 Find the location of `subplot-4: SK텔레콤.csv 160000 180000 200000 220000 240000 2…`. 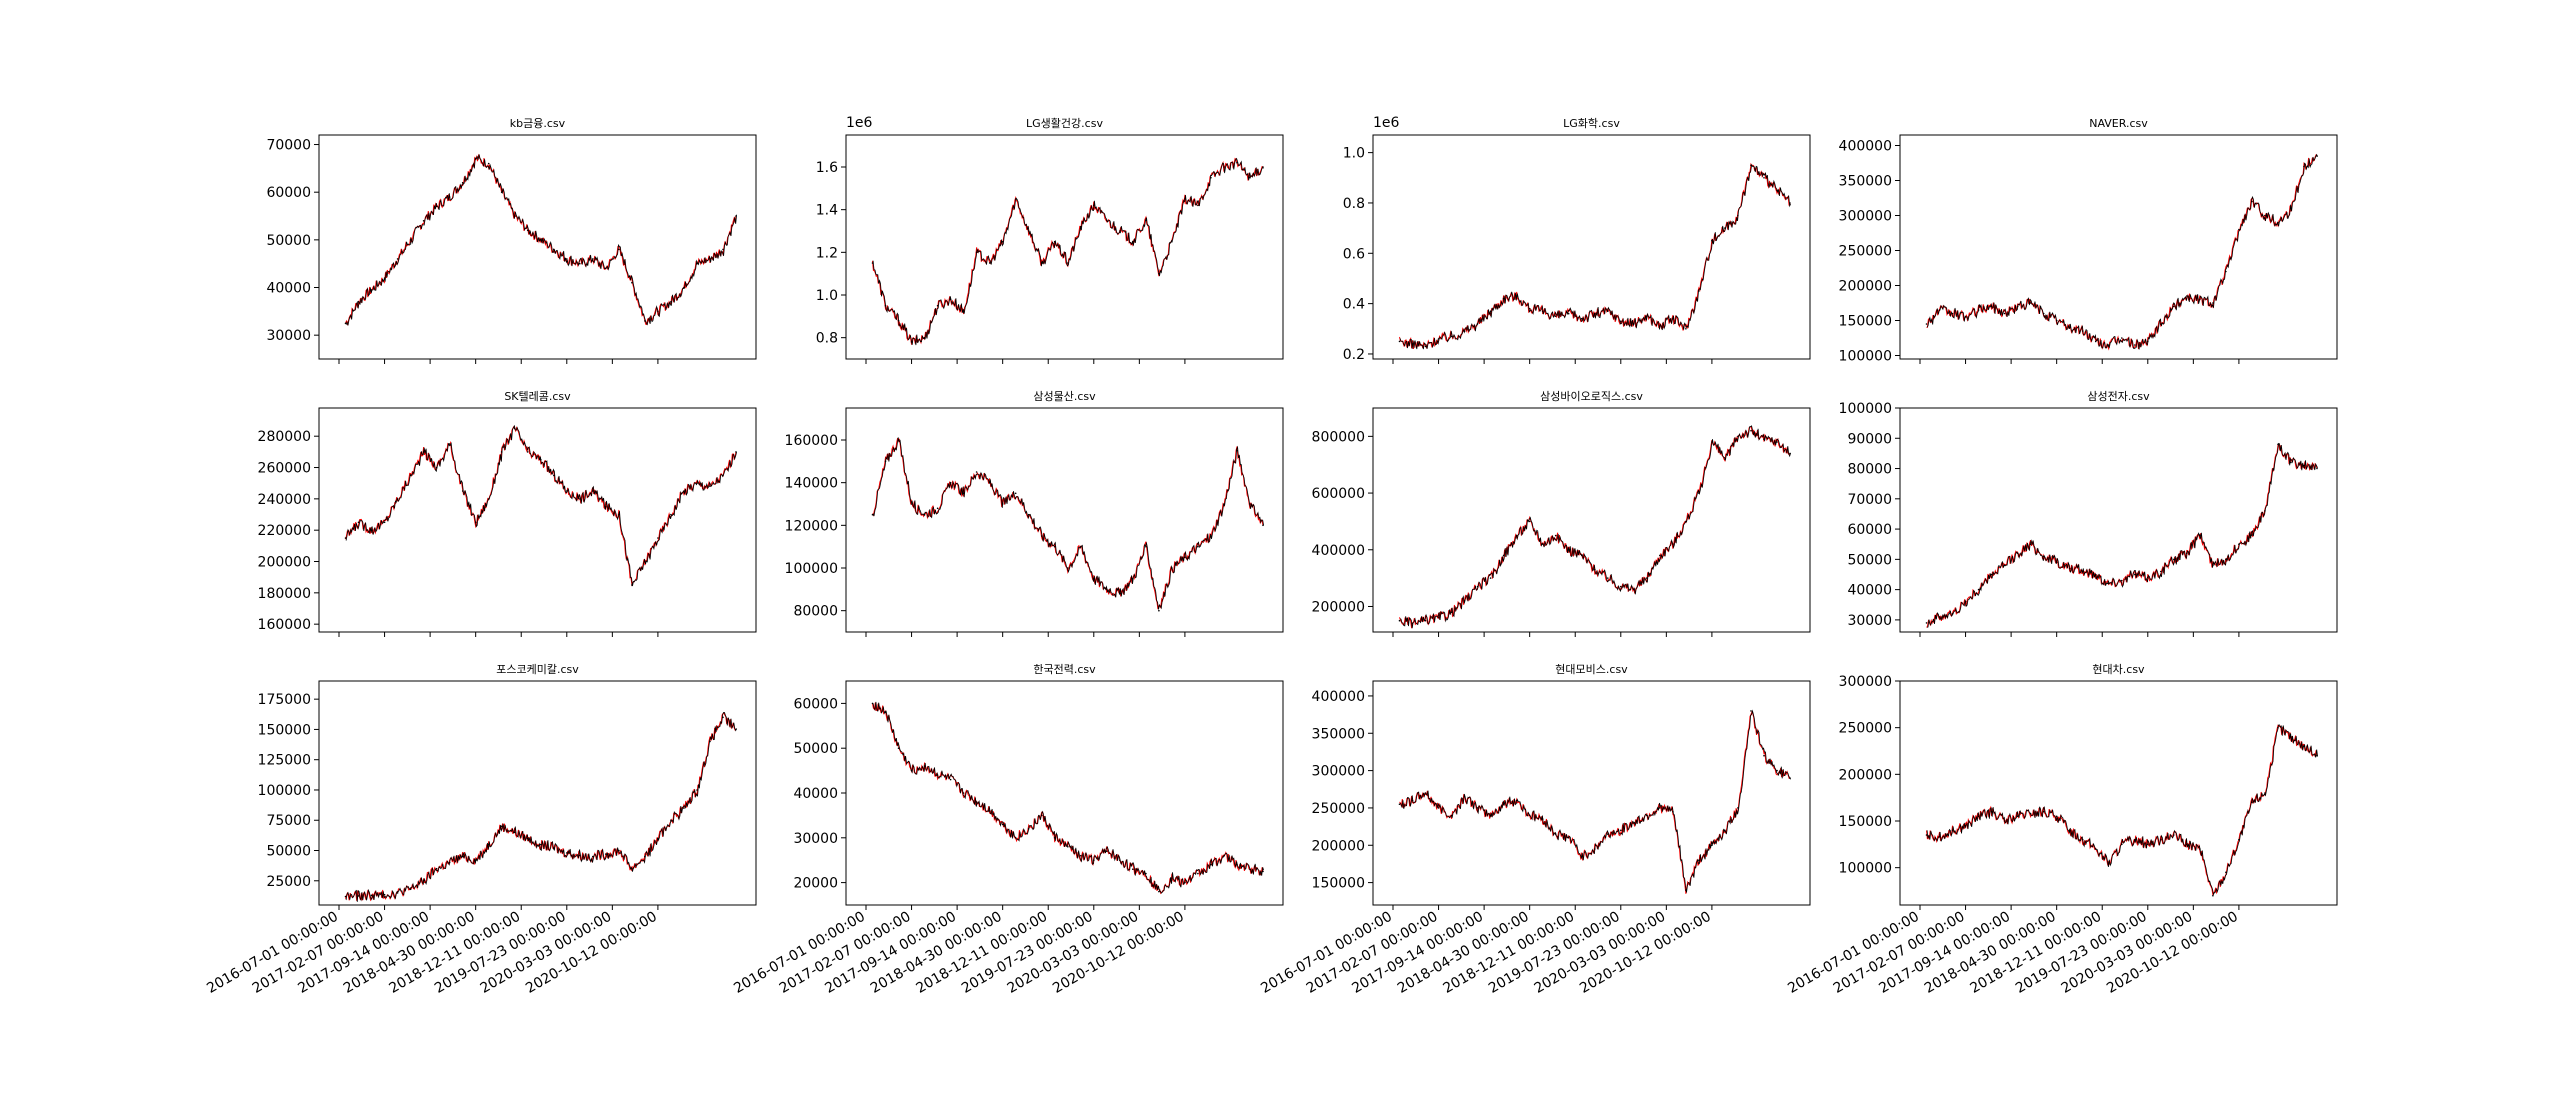

subplot-4: SK텔레콤.csv 160000 180000 200000 220000 240000 2… is located at coordinates (507, 513).